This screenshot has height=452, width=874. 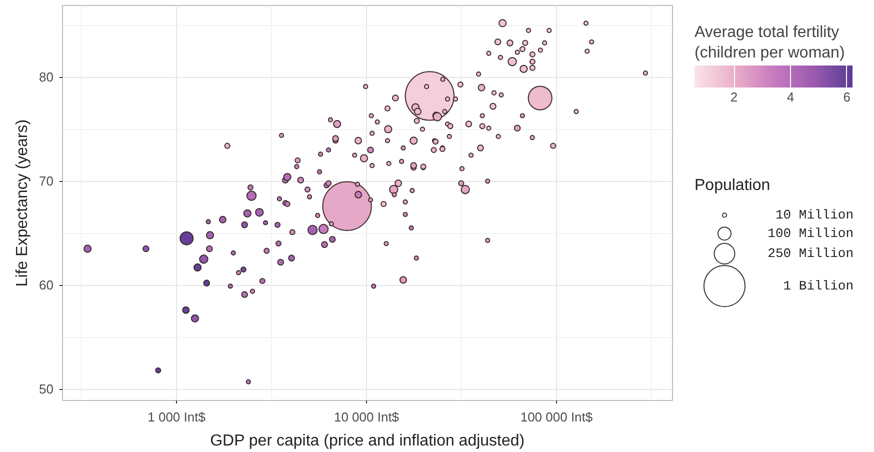 What do you see at coordinates (814, 215) in the screenshot?
I see `legend-label: 10 Million` at bounding box center [814, 215].